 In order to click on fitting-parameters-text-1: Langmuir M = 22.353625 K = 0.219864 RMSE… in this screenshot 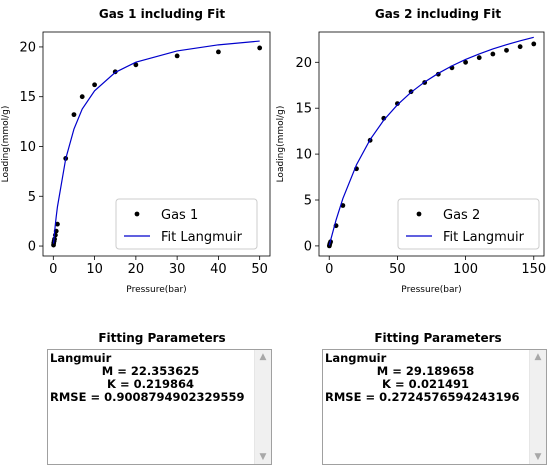, I will do `click(150, 378)`.